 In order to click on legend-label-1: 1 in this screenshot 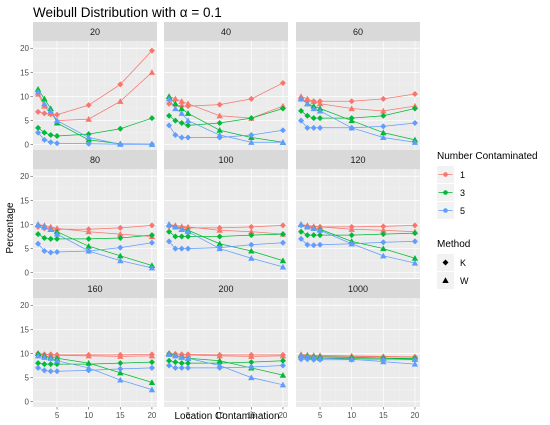, I will do `click(462, 175)`.